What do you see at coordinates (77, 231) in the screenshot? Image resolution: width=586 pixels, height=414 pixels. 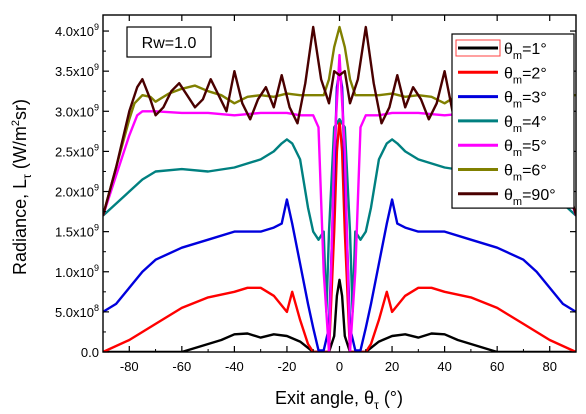 I see `y-tick-label: 1.5x10⁹` at bounding box center [77, 231].